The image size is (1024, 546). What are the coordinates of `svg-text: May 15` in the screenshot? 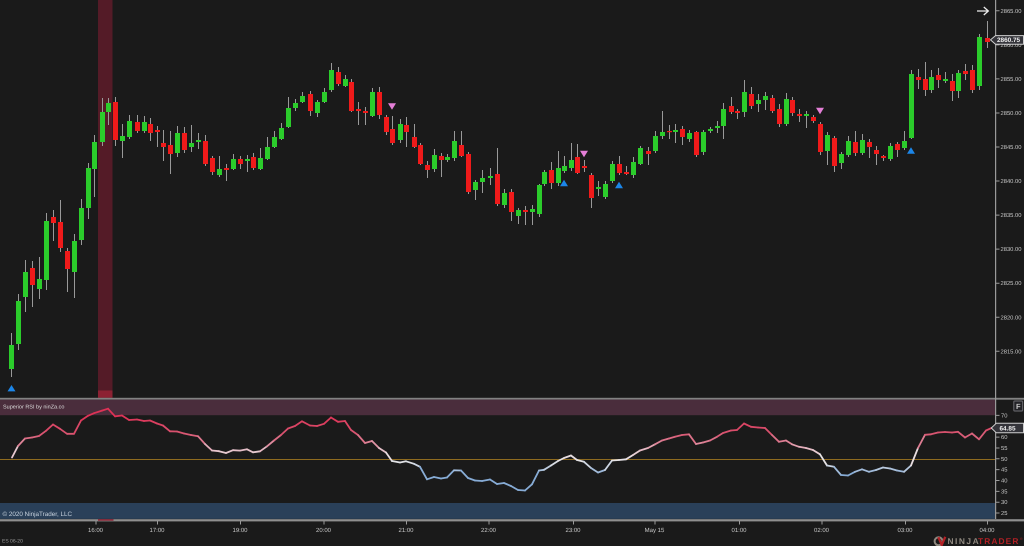 It's located at (655, 530).